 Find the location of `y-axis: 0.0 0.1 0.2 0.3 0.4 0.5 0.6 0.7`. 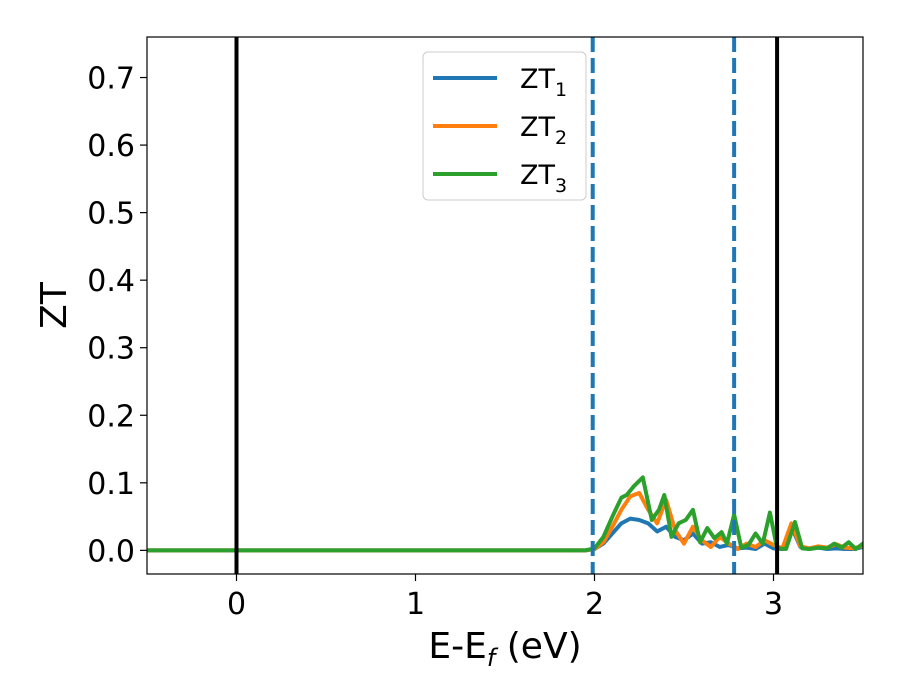

y-axis: 0.0 0.1 0.2 0.3 0.4 0.5 0.6 0.7 is located at coordinates (117, 315).